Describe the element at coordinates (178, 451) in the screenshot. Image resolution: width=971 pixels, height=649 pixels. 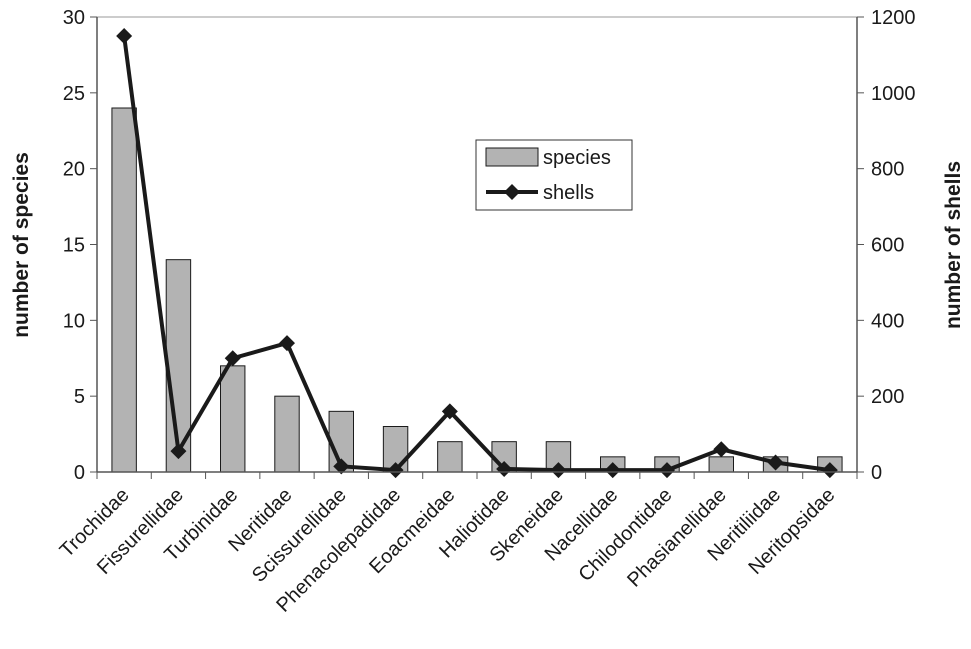
I see `shells-point-fissurellidae` at that location.